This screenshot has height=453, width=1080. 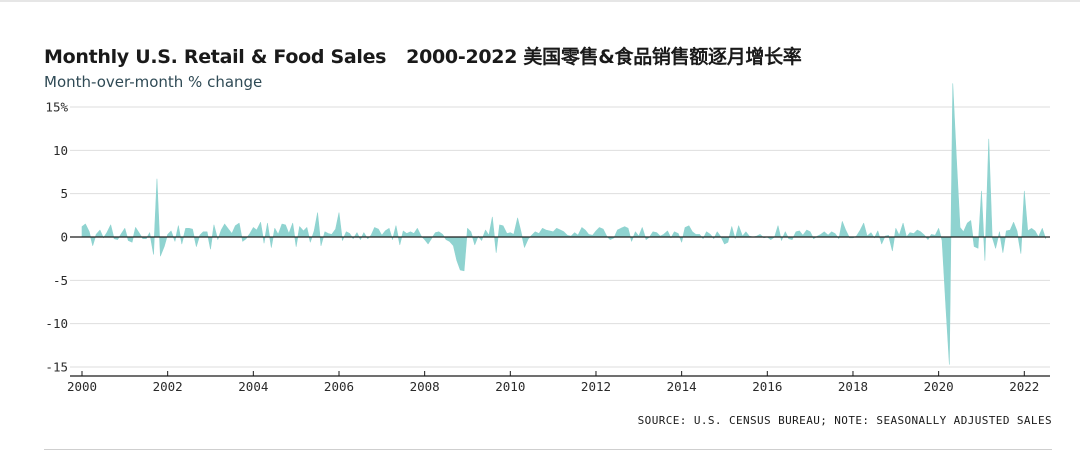 I want to click on top-rule, so click(x=540, y=1).